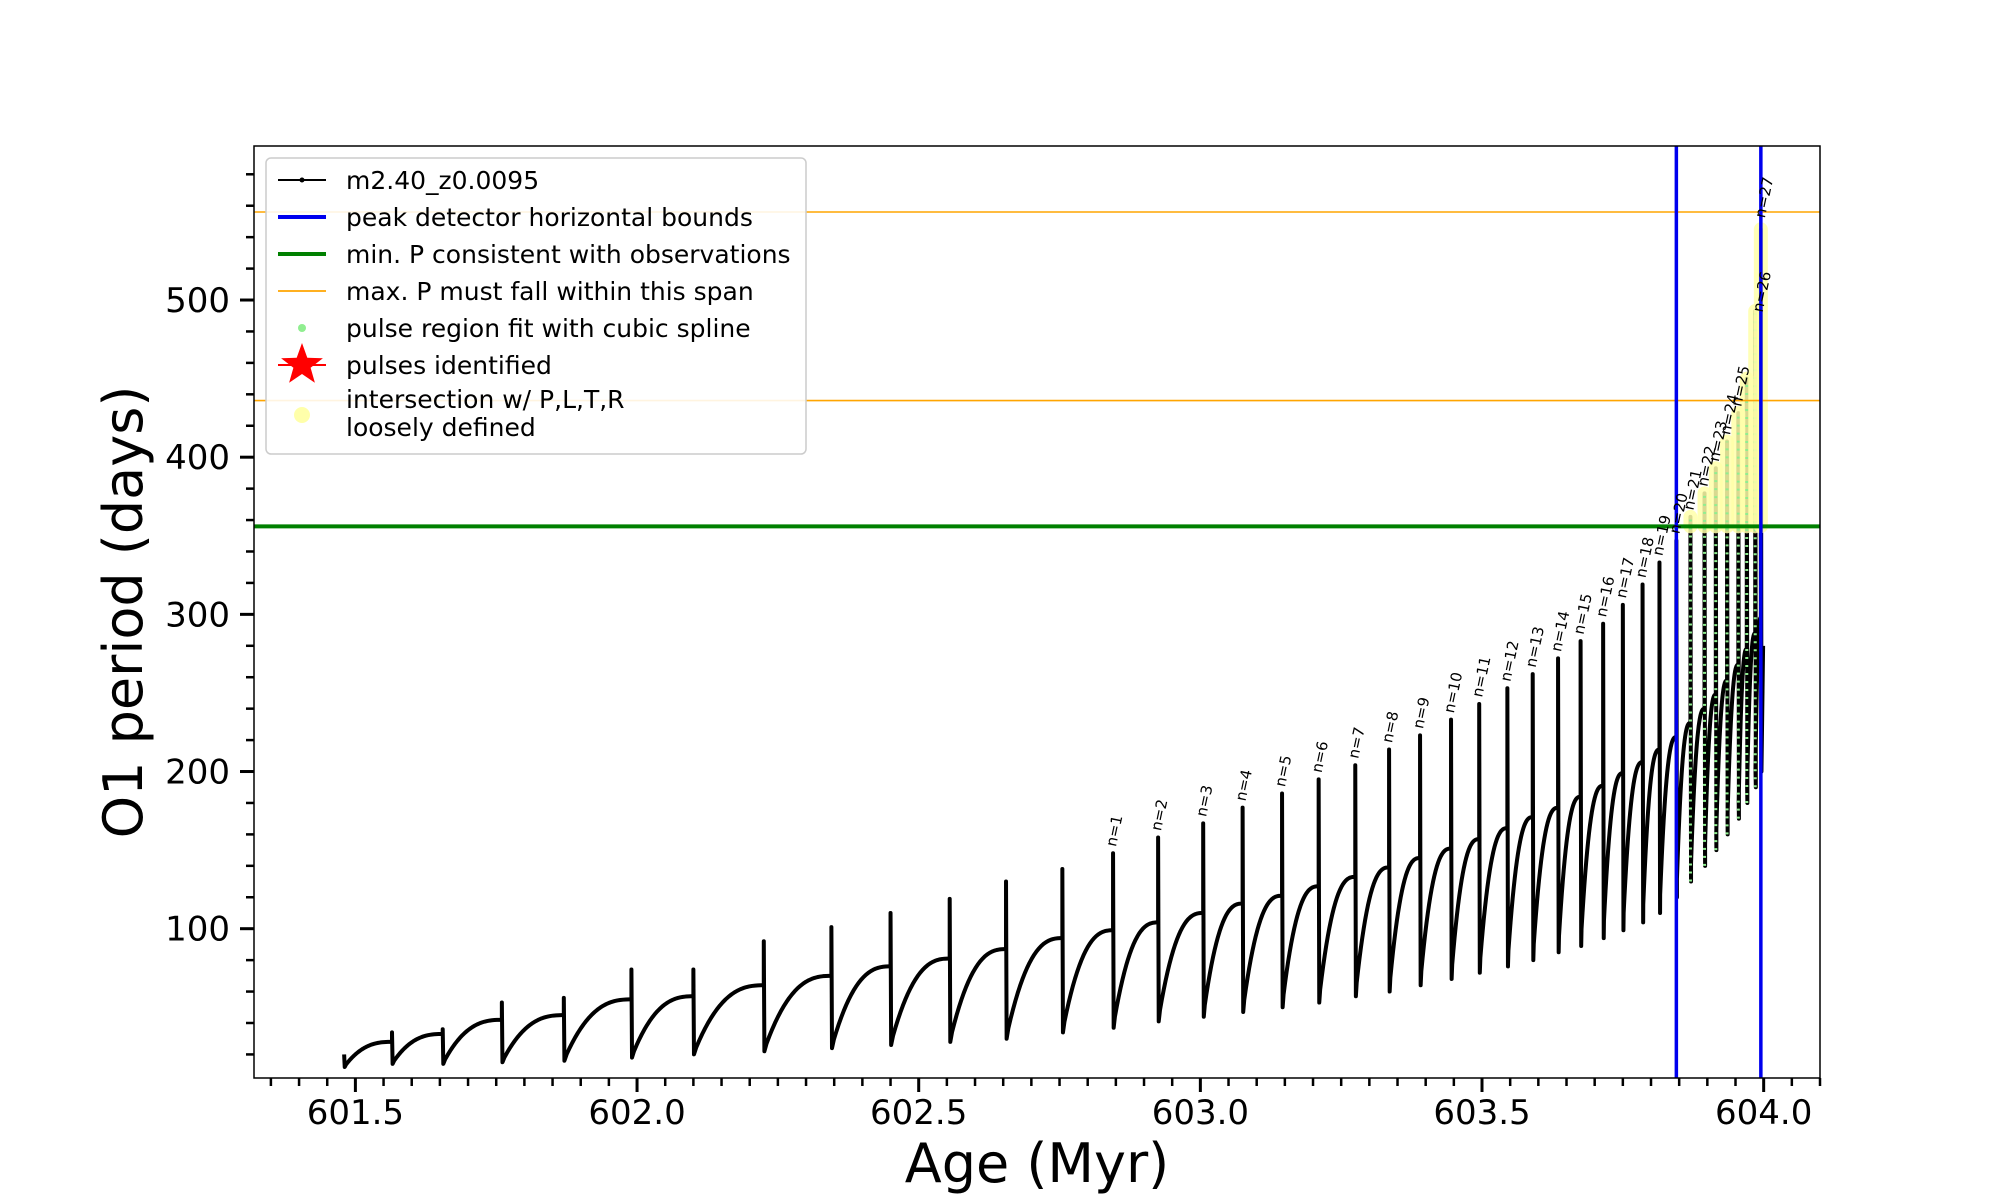 Image resolution: width=2000 pixels, height=1200 pixels. Describe the element at coordinates (442, 180) in the screenshot. I see `legend-label: m2.40_z0.0095` at that location.